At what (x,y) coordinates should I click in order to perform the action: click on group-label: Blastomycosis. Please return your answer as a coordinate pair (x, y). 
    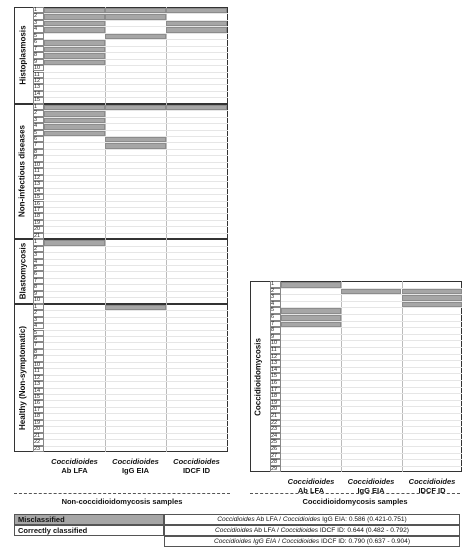
    Looking at the image, I should click on (22, 271).